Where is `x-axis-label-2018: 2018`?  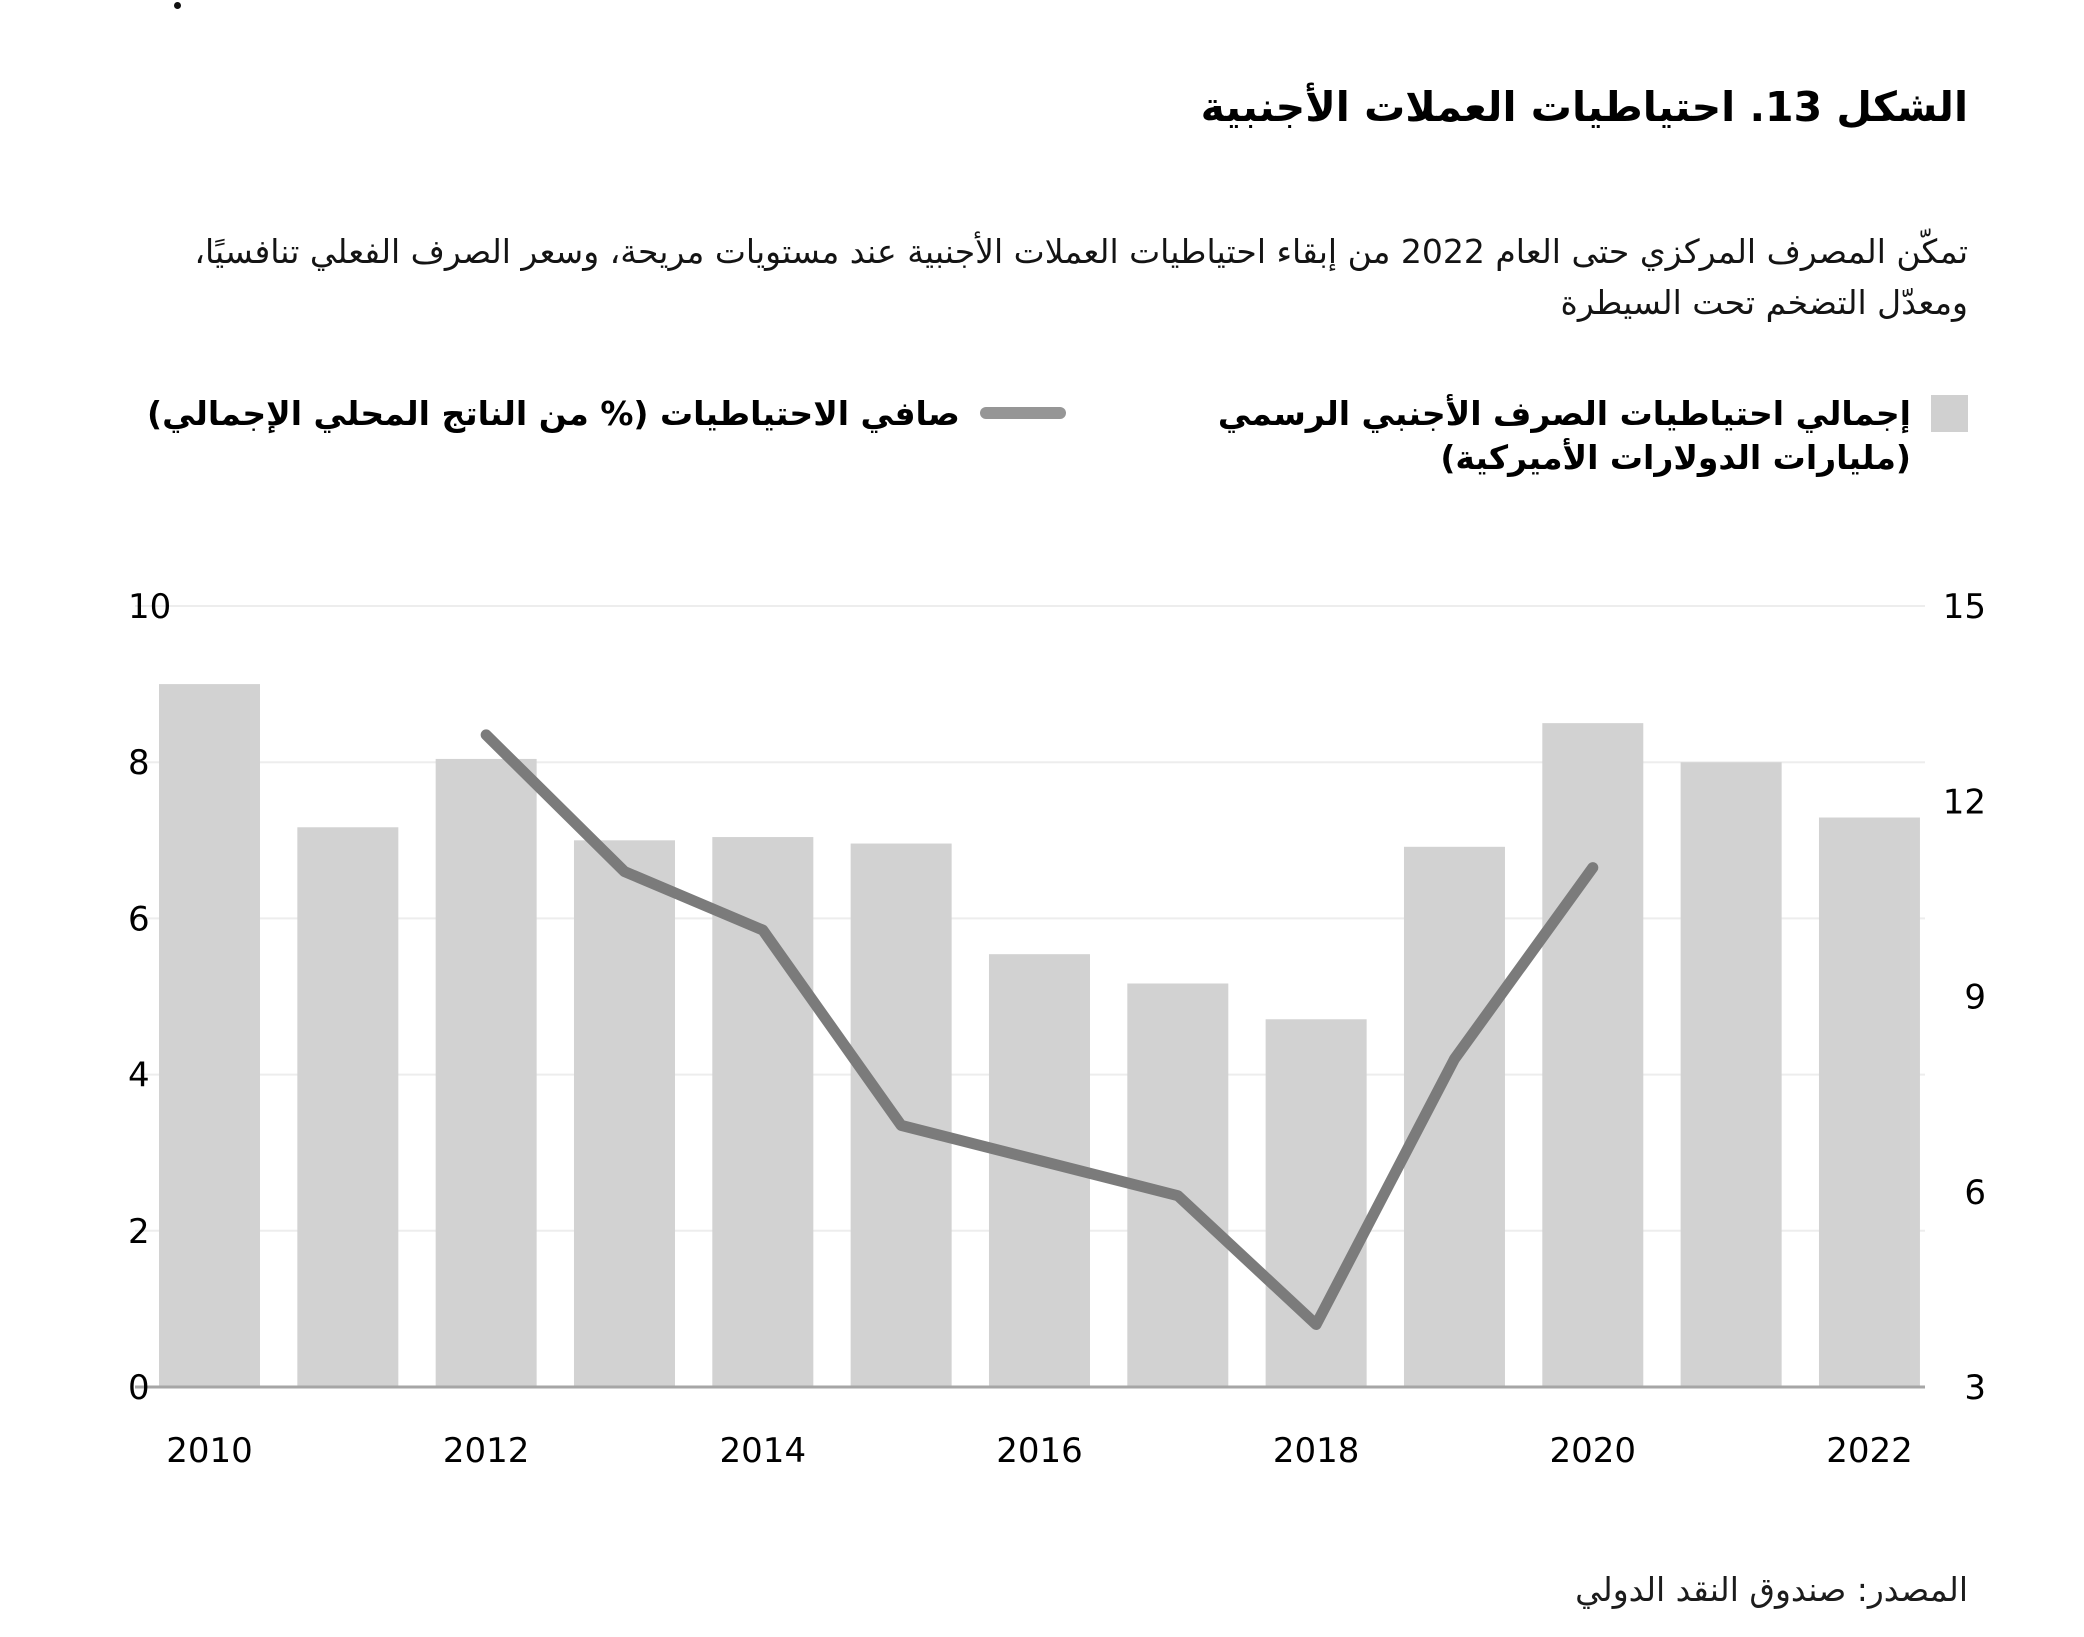
x-axis-label-2018: 2018 is located at coordinates (1316, 1451).